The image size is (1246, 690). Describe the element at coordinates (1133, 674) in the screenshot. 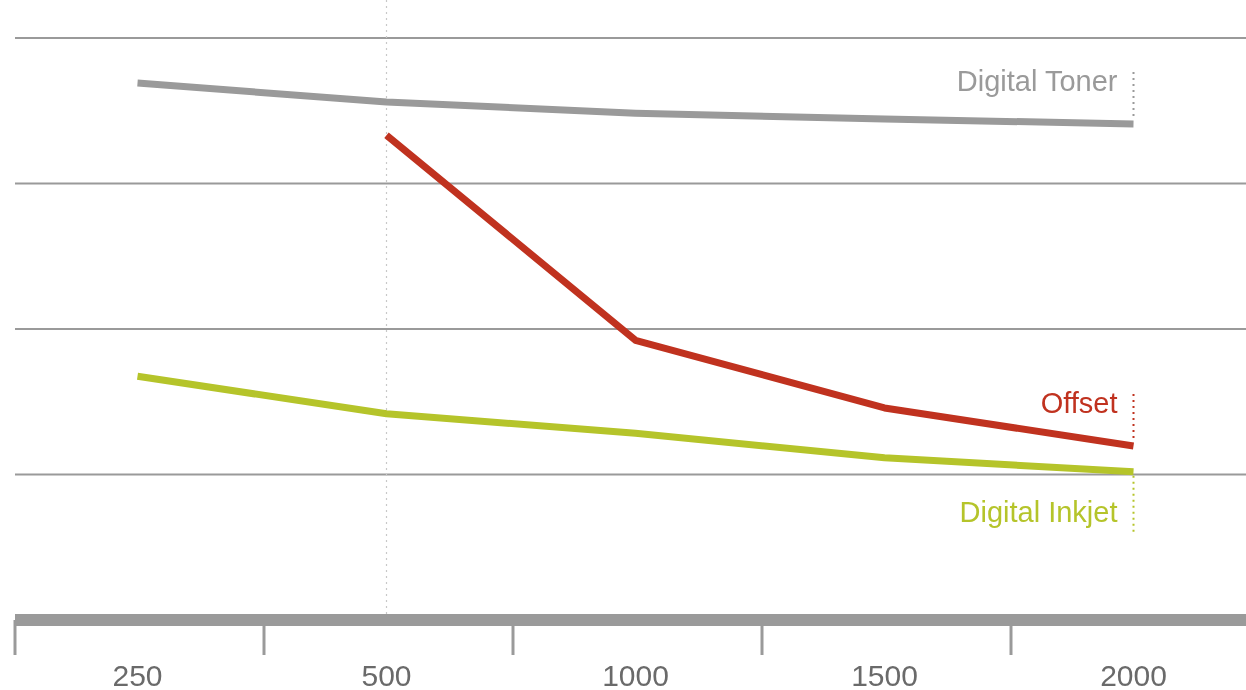

I see `x-tick-label: 2000` at that location.